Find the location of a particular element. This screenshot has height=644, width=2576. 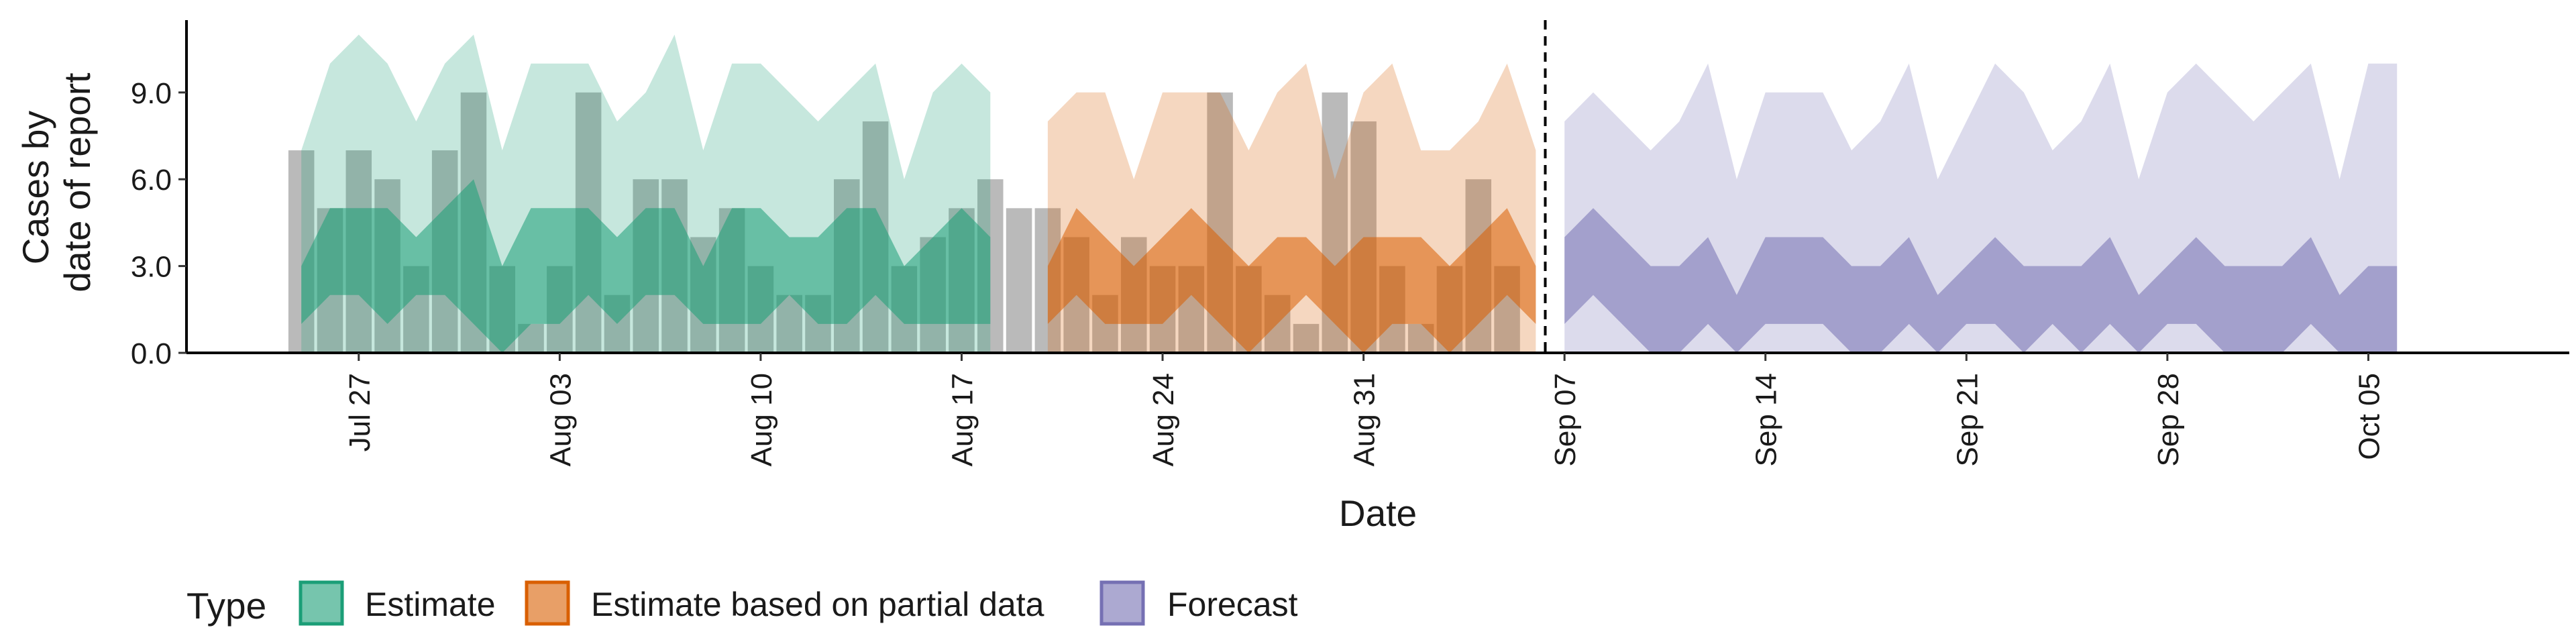

legend-label-estimate: Estimate is located at coordinates (430, 604).